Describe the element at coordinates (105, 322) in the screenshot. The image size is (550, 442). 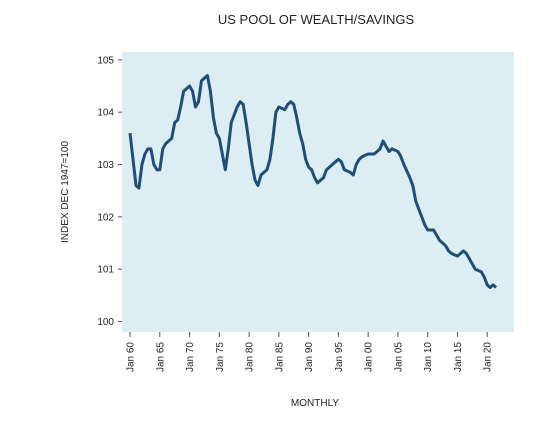
I see `y-tick-label: 100` at that location.